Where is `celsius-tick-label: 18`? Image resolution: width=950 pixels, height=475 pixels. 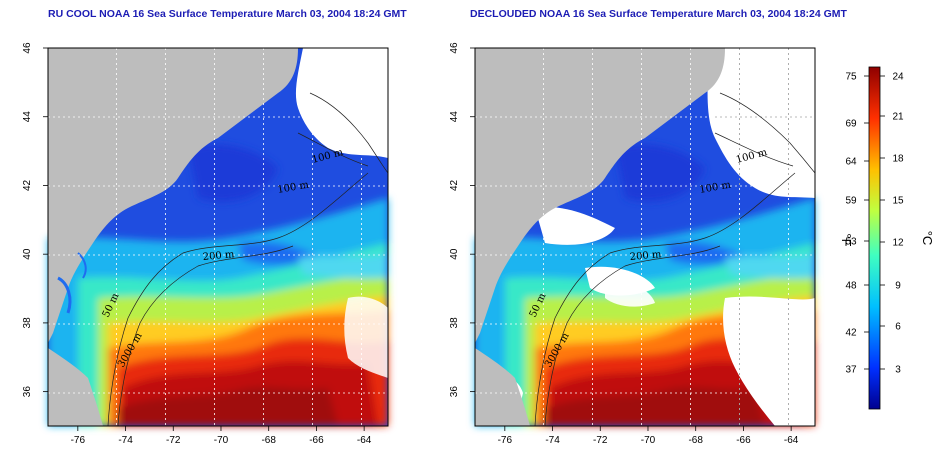 celsius-tick-label: 18 is located at coordinates (898, 159).